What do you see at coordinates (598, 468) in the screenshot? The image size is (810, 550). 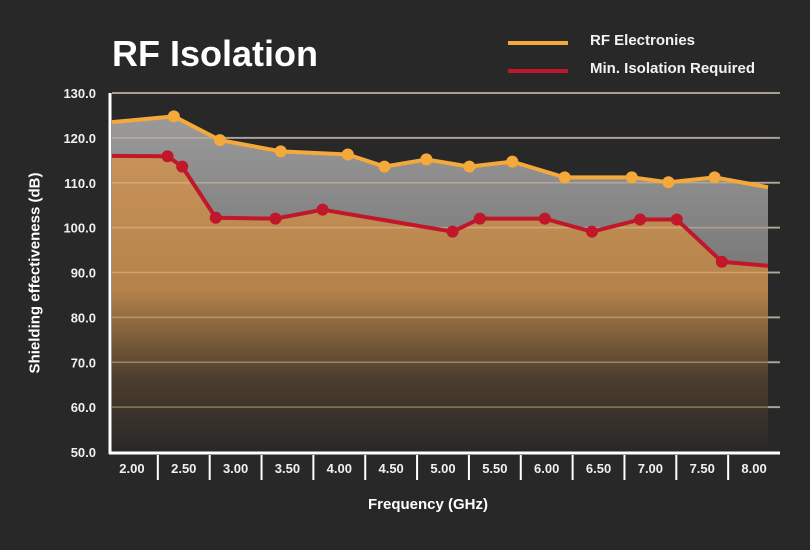 I see `x-tick-label: 6.50` at bounding box center [598, 468].